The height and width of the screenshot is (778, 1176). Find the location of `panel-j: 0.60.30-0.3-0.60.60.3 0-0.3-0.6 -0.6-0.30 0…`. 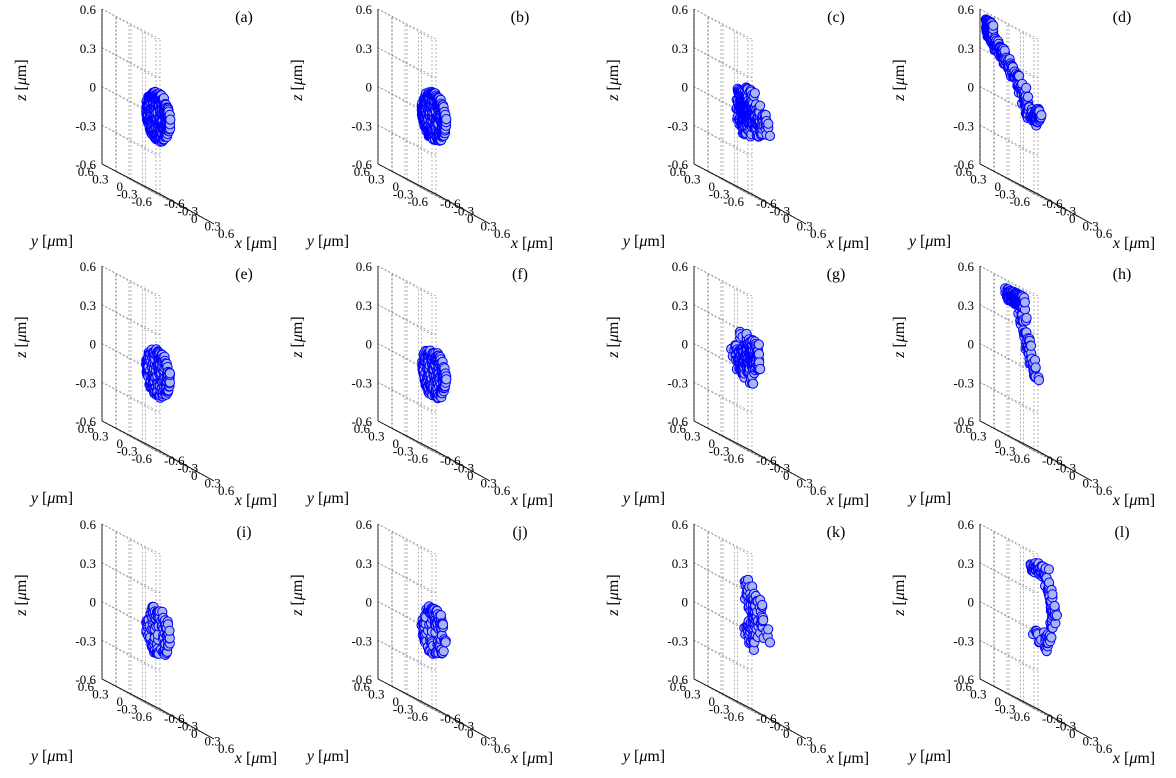

panel-j: 0.60.30-0.3-0.60.60.3 0-0.3-0.6 -0.6-0.30 0… is located at coordinates (421, 642).